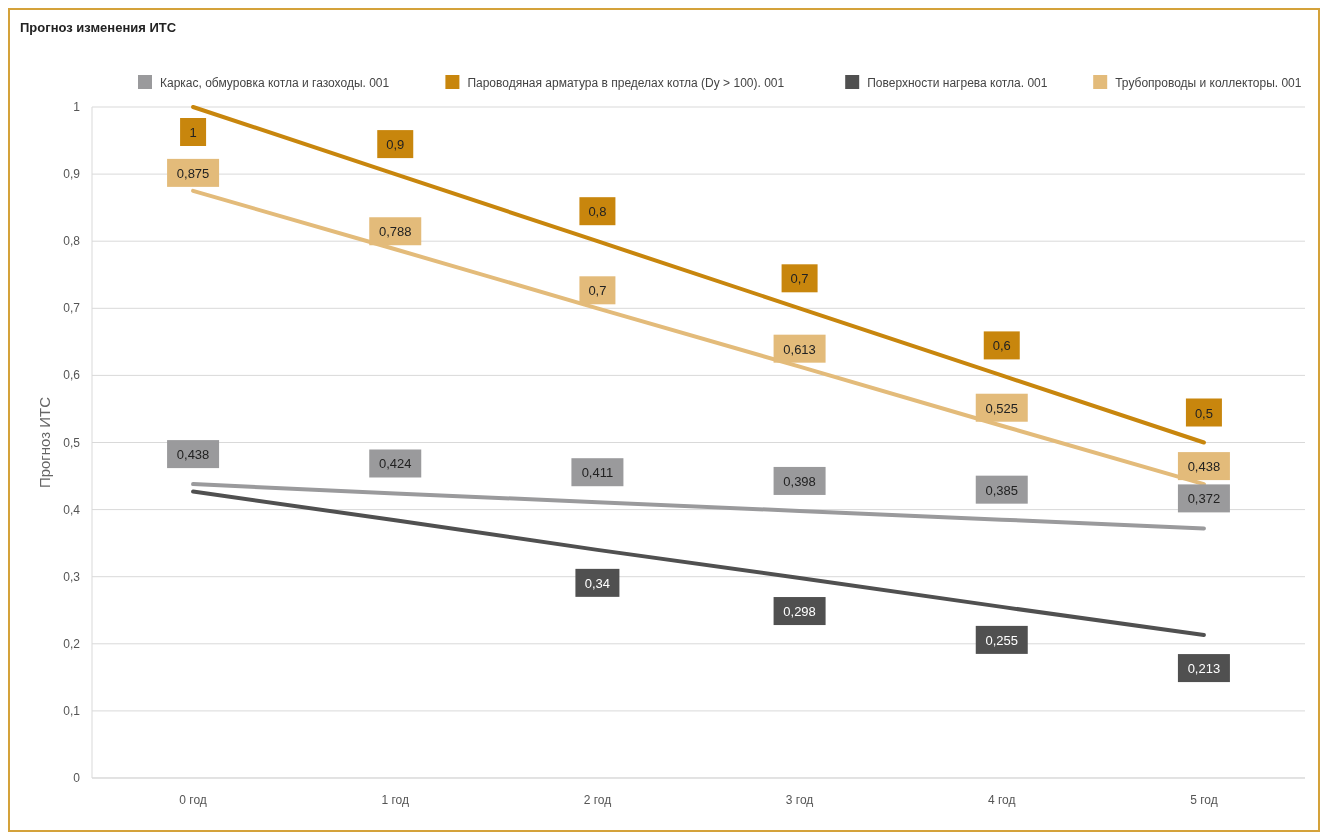 This screenshot has width=1328, height=840. What do you see at coordinates (799, 612) in the screenshot?
I see `data-label: 0,298` at bounding box center [799, 612].